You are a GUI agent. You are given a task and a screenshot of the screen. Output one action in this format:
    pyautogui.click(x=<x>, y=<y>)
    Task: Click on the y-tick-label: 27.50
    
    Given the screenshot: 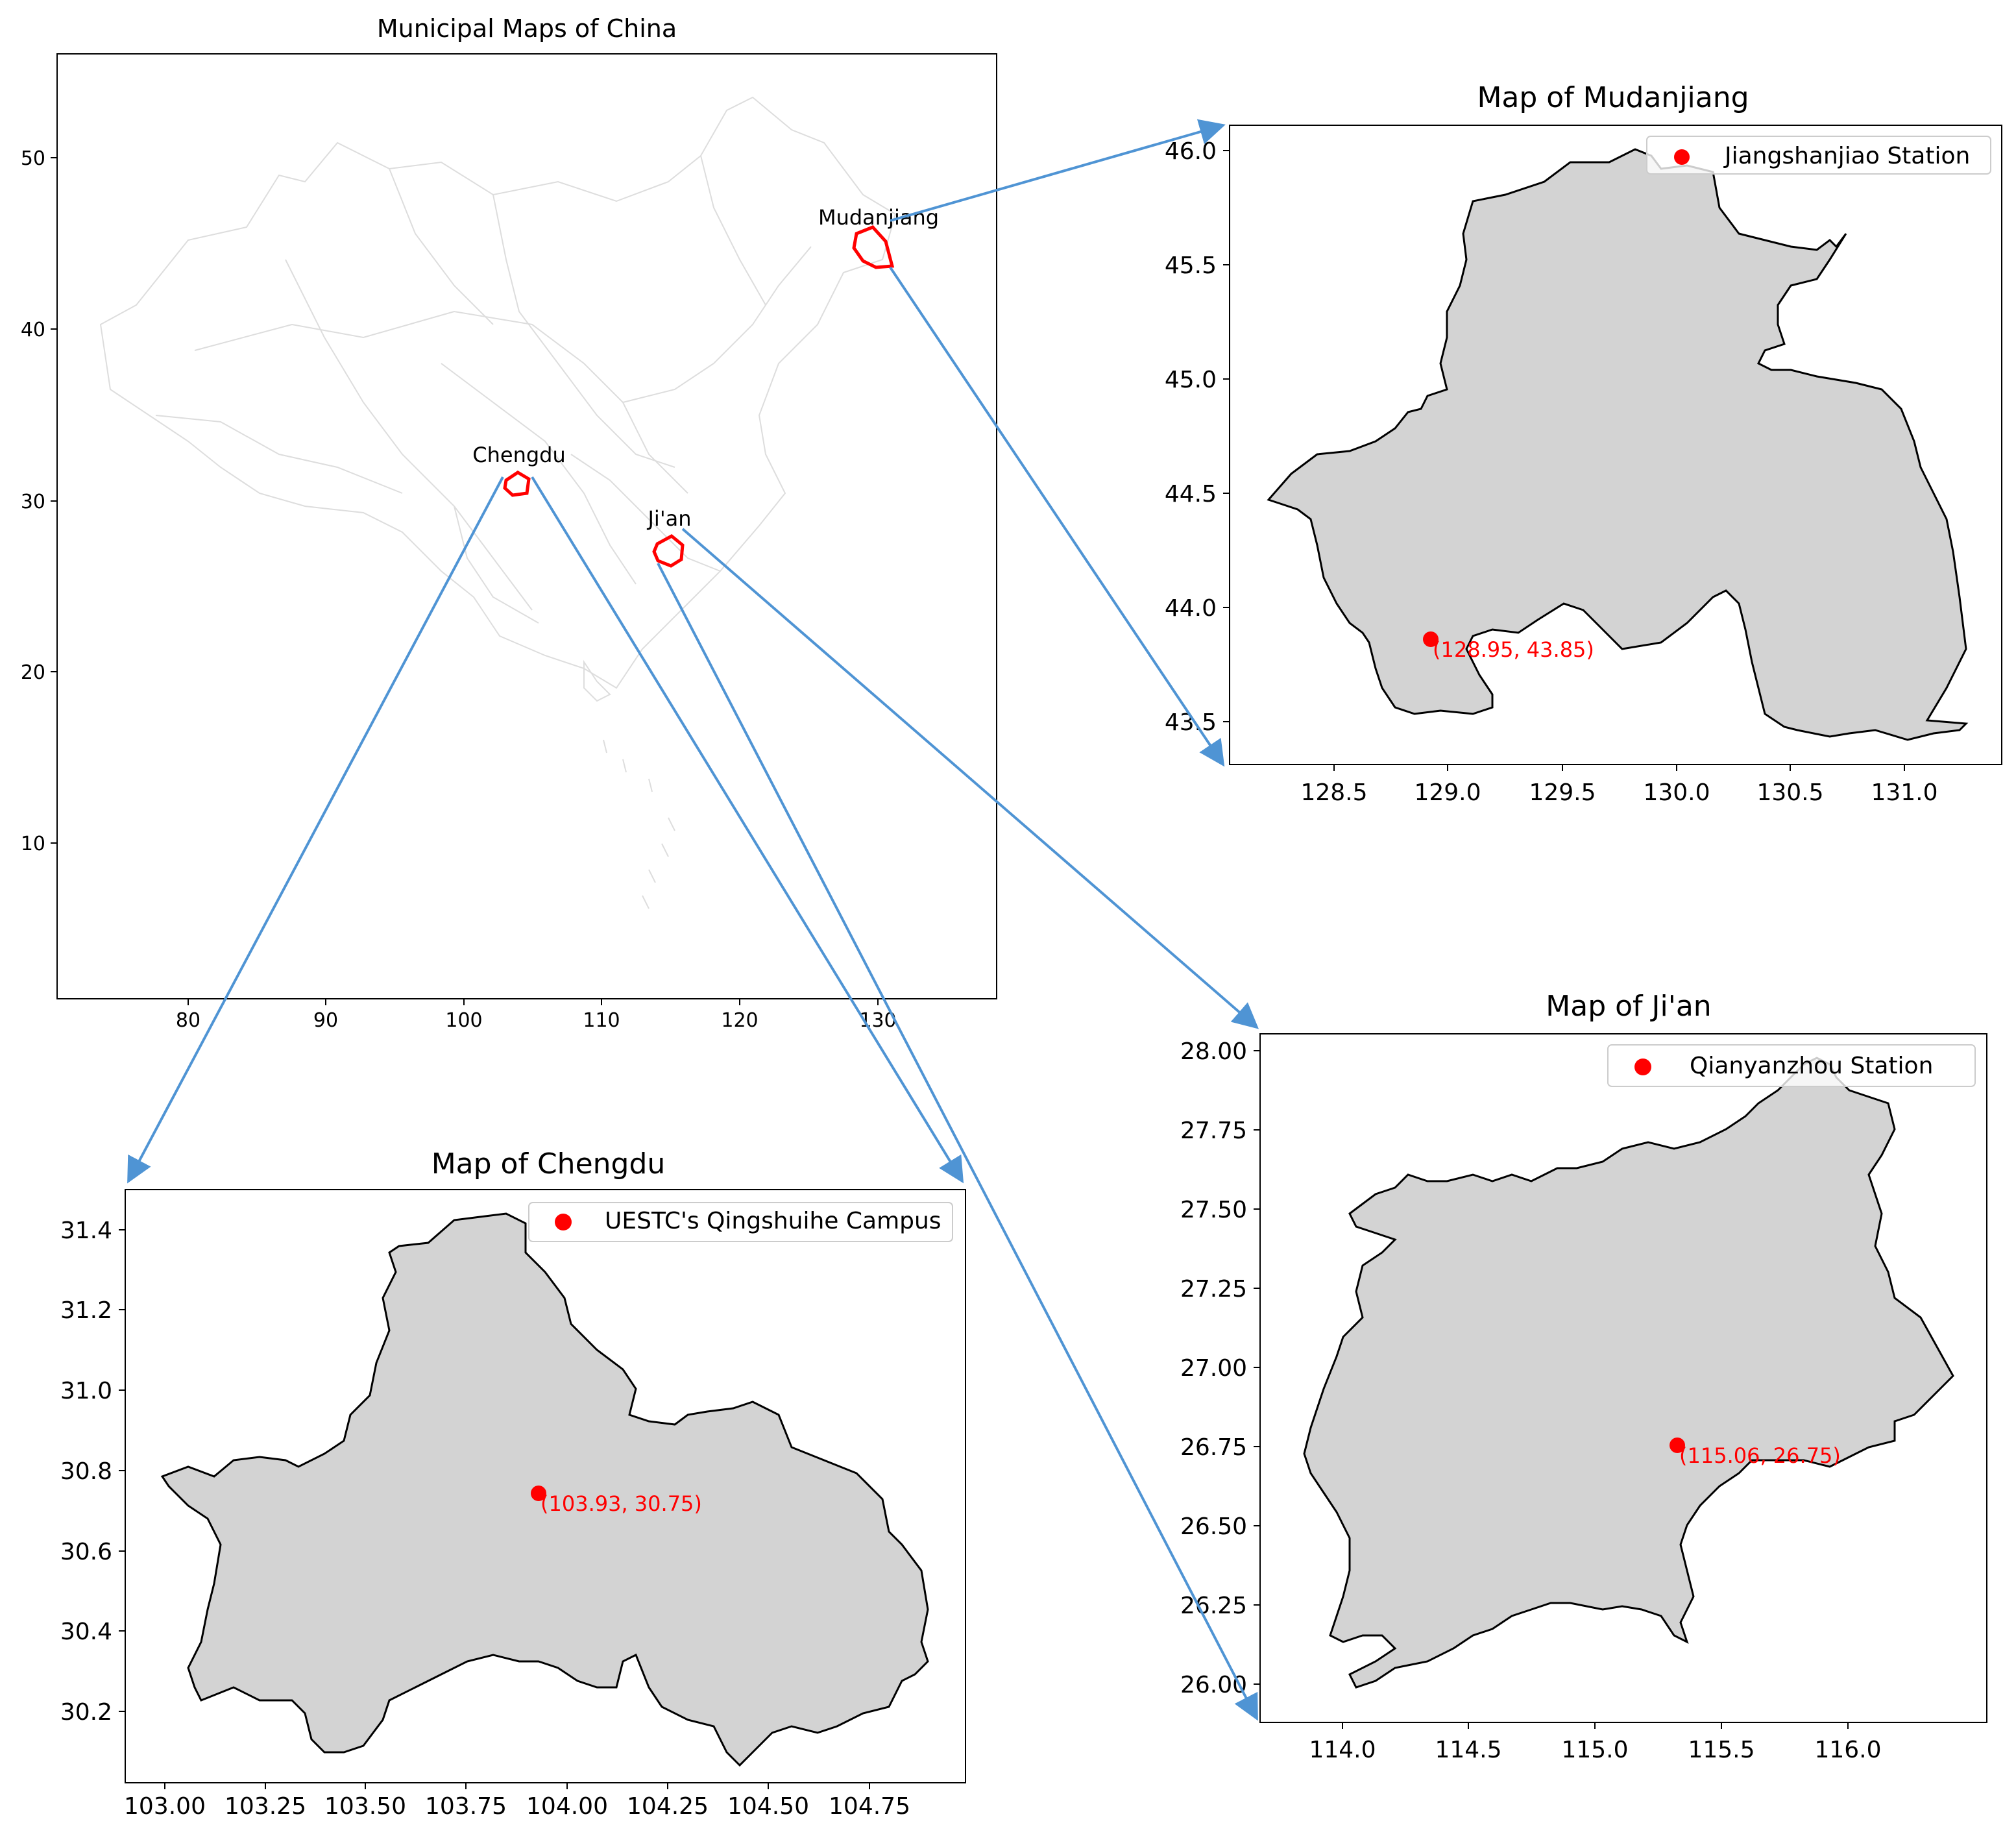 What is the action you would take?
    pyautogui.click(x=1213, y=1210)
    